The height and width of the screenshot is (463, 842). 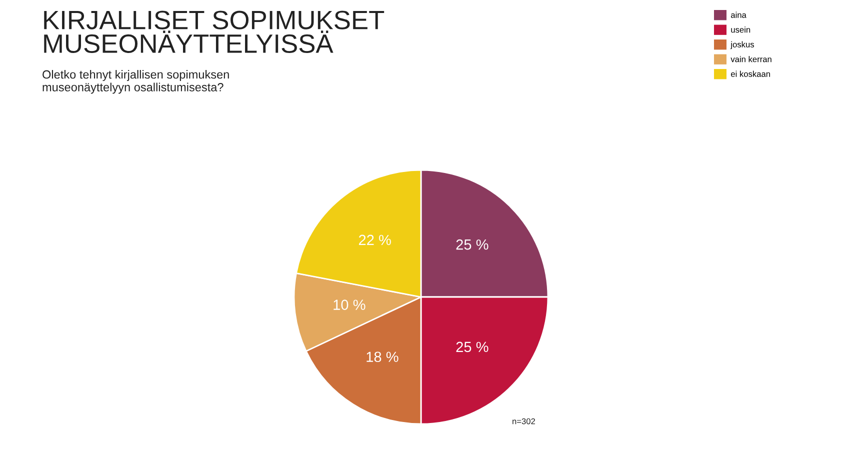 I want to click on data-label: 10 %, so click(x=350, y=305).